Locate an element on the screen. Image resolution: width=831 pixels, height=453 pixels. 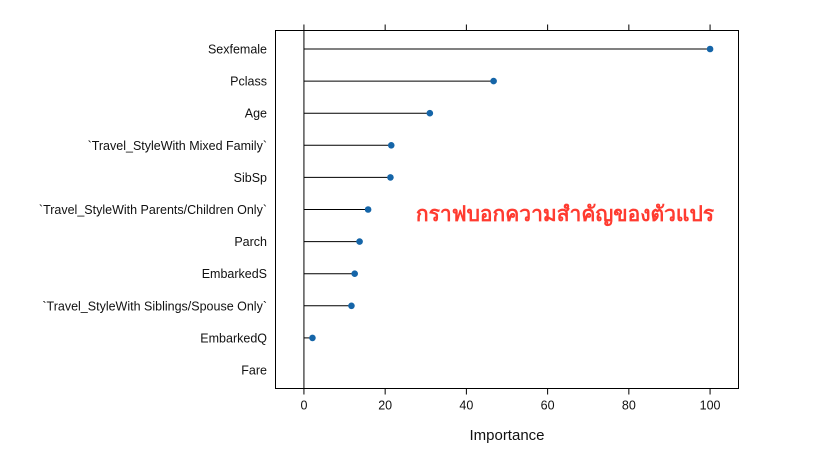
category-label: `Travel_StyleWith Parents/Children Only` is located at coordinates (153, 210).